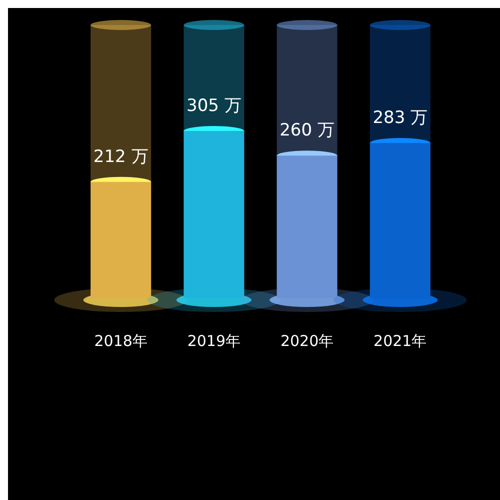 This screenshot has width=500, height=500. I want to click on x-tick-label: 2021年, so click(400, 341).